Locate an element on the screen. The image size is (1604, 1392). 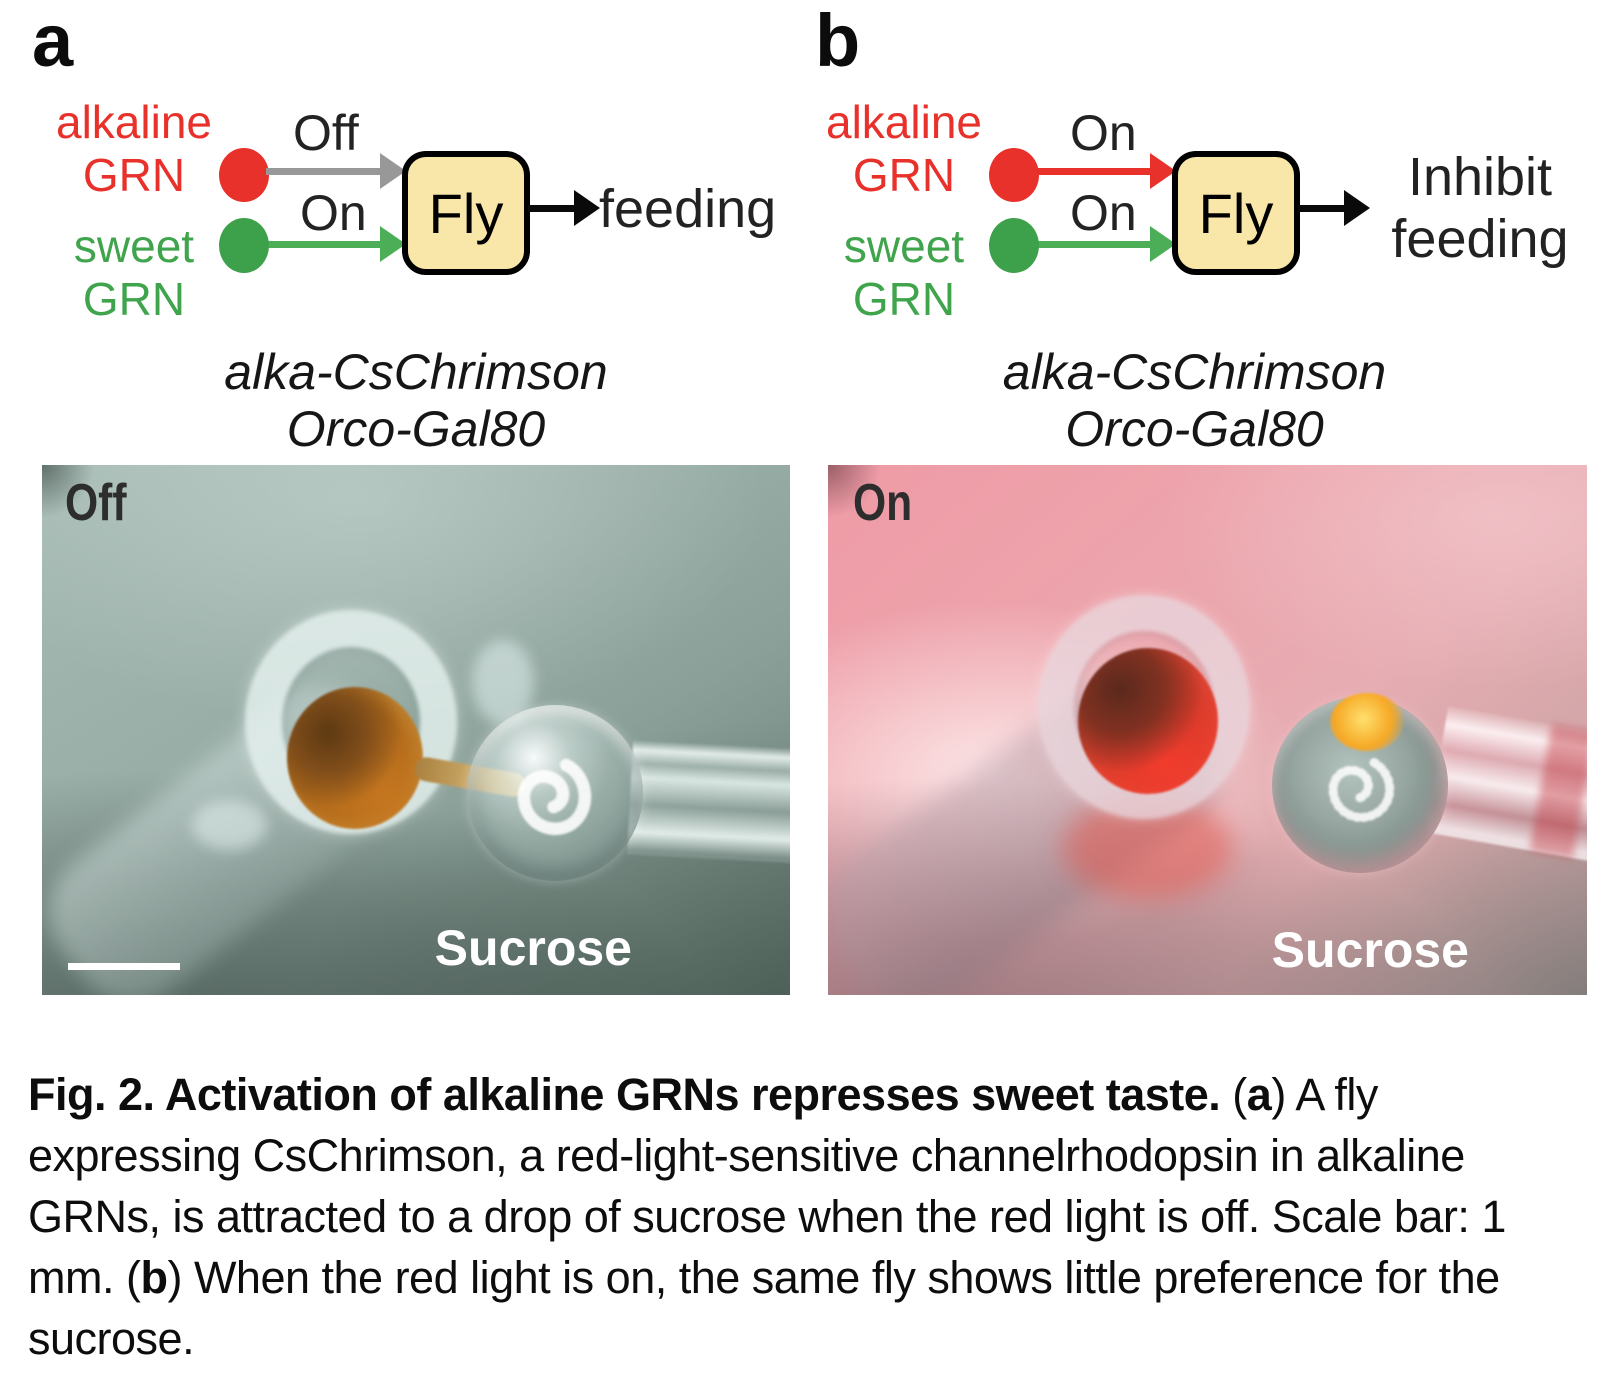
panel-b-genotype: alka-CsChrimson Orco-Gal80 is located at coordinates (1194, 401).